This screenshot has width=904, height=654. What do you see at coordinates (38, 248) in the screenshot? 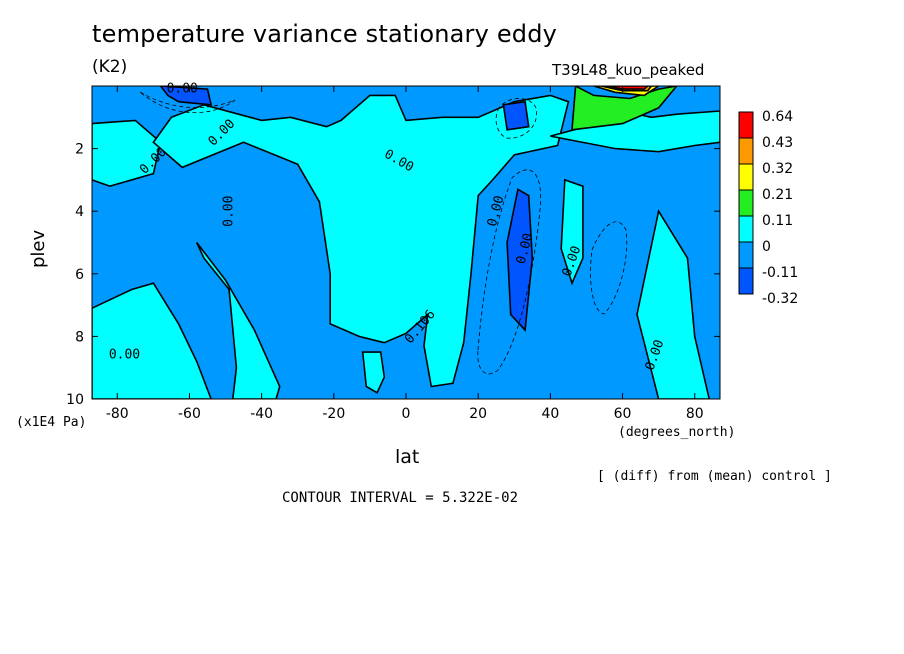
I see `y-axis-label: plev` at bounding box center [38, 248].